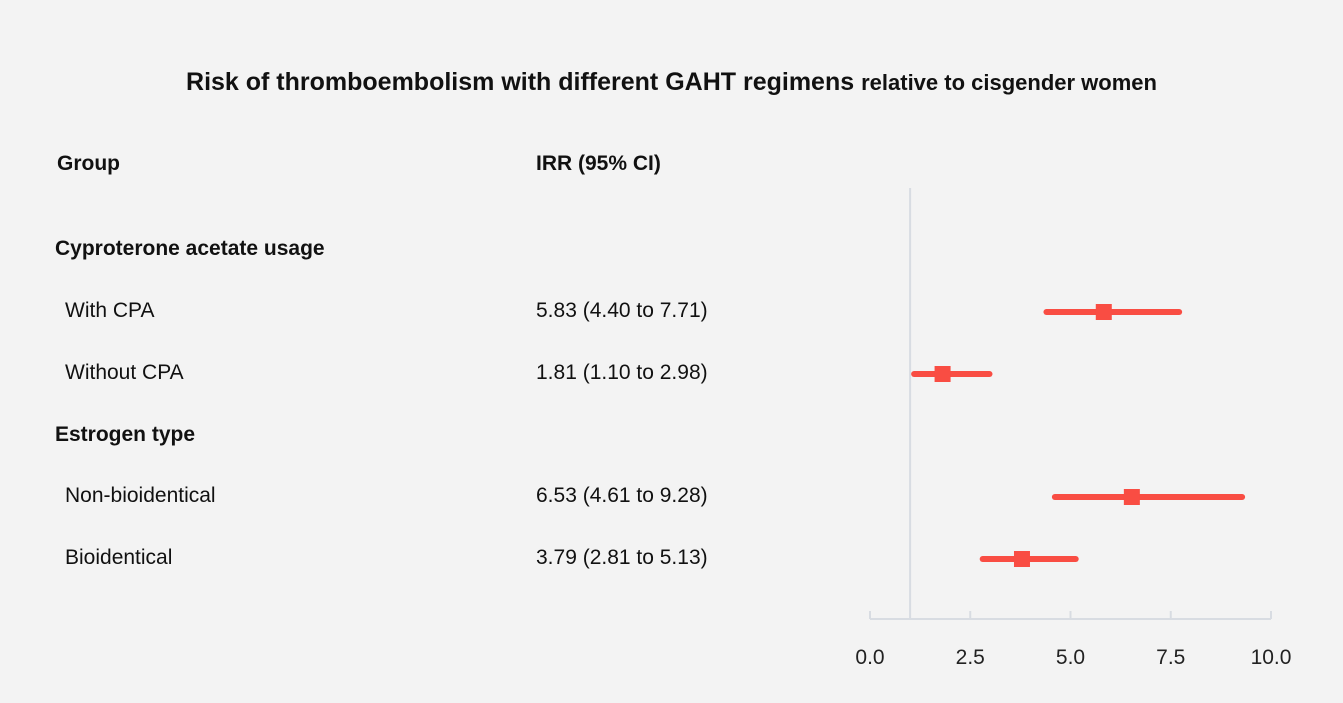 Image resolution: width=1343 pixels, height=703 pixels. What do you see at coordinates (1070, 657) in the screenshot?
I see `x-tick-label: 5.0` at bounding box center [1070, 657].